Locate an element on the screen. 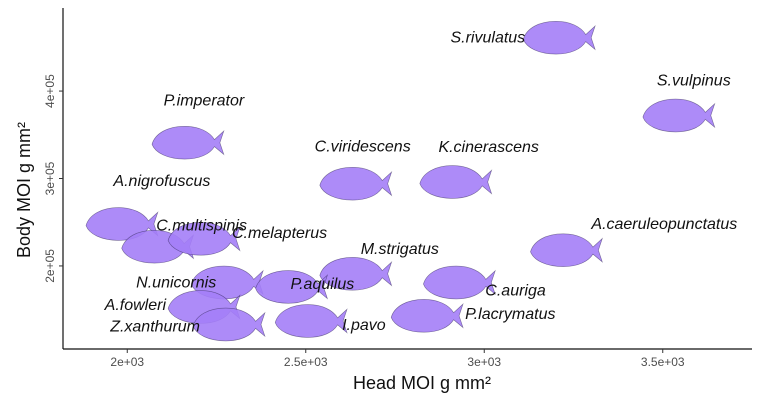 This screenshot has width=768, height=408. species-label-p-lacrymatus: P.lacrymatus is located at coordinates (510, 314).